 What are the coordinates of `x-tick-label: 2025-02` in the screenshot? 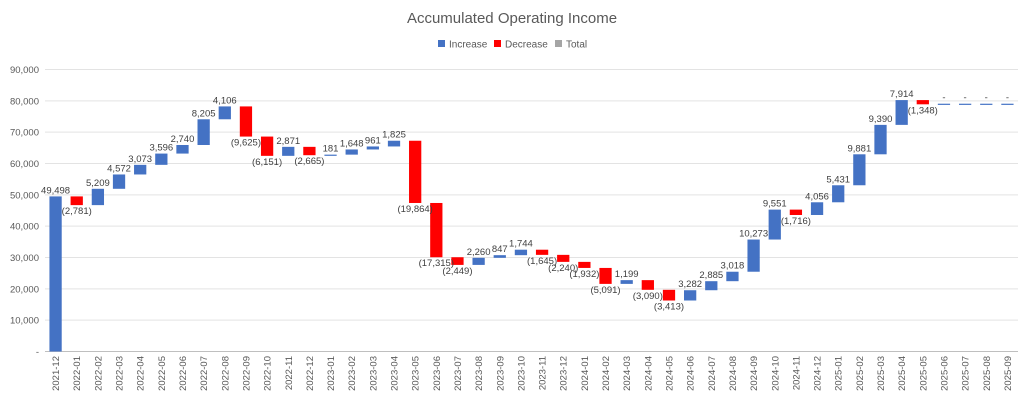 It's located at (860, 373).